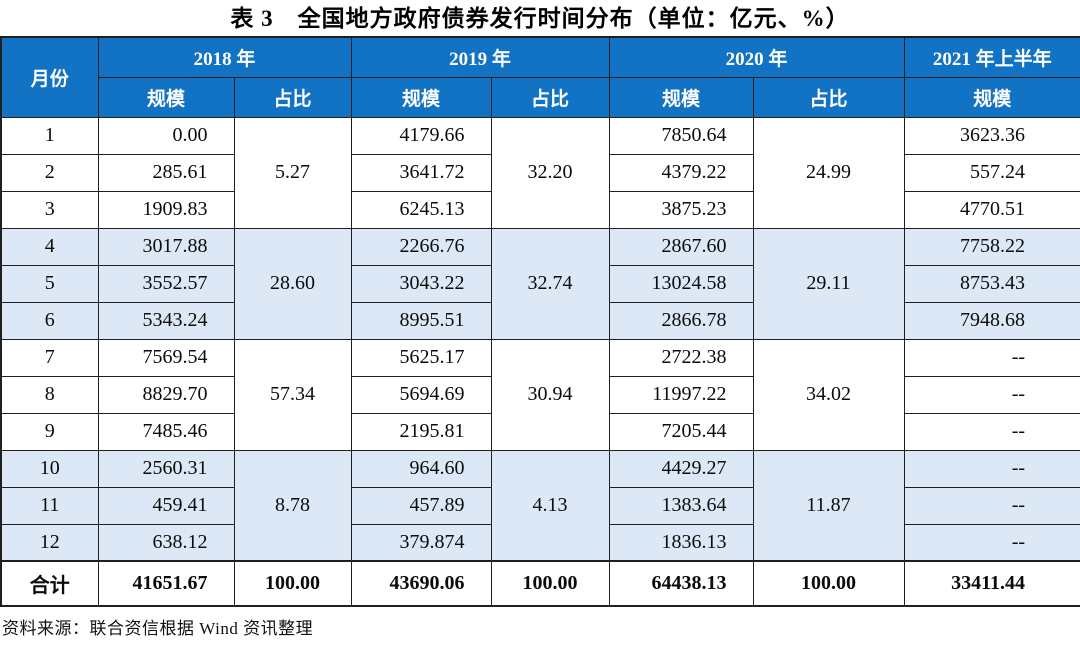 The width and height of the screenshot is (1080, 648). I want to click on total-scale-2021: 33411.44, so click(991, 583).